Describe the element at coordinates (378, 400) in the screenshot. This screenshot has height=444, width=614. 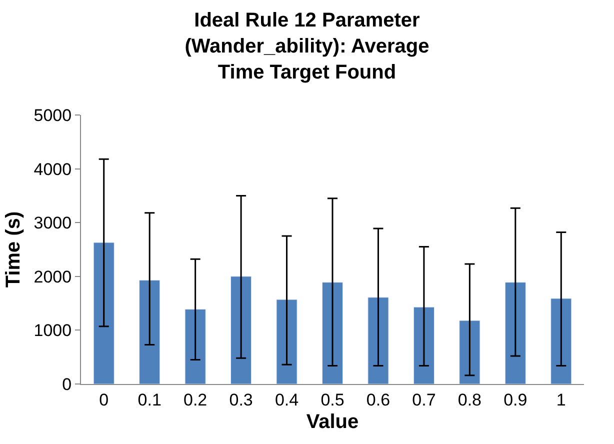
I see `x-tick-label: 0.6` at that location.